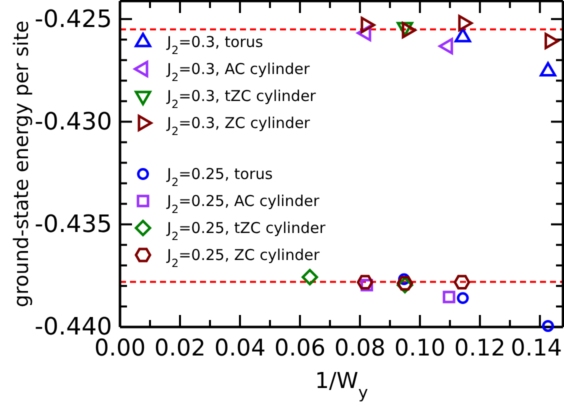  What do you see at coordinates (243, 204) in the screenshot?
I see `legend-label: J$_{2}$=0.25, AC cylinder` at bounding box center [243, 204].